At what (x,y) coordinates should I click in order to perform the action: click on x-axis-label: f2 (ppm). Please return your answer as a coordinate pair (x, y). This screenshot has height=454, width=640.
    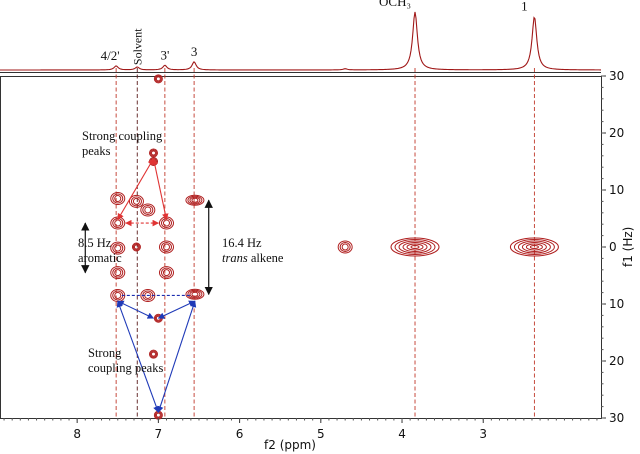
    Looking at the image, I should click on (290, 445).